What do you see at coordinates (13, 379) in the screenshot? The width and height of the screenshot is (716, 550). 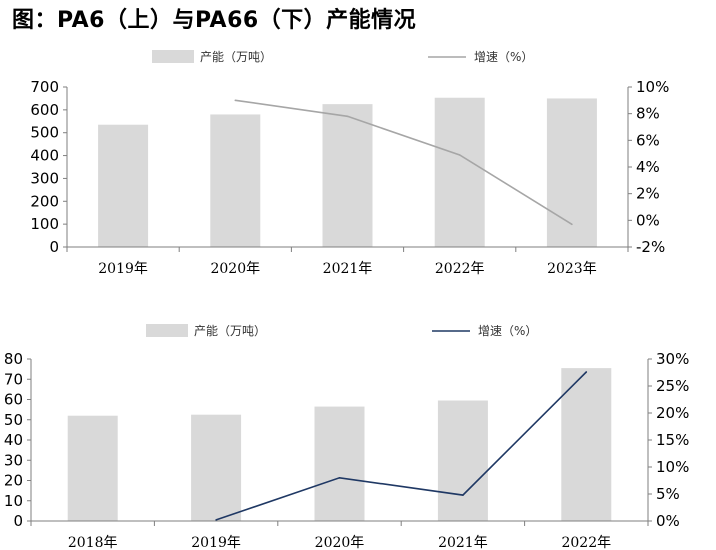 I see `left-tick-label: 70` at bounding box center [13, 379].